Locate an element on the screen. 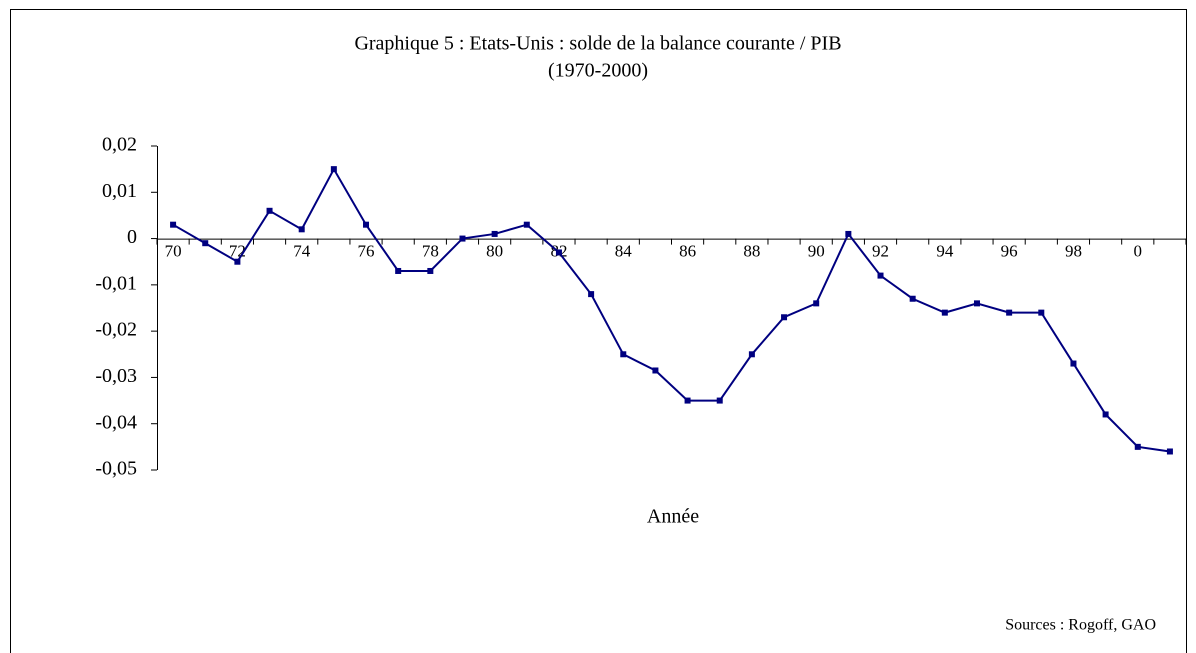 The image size is (1196, 653). y-tick-label: -0,03 is located at coordinates (116, 376).